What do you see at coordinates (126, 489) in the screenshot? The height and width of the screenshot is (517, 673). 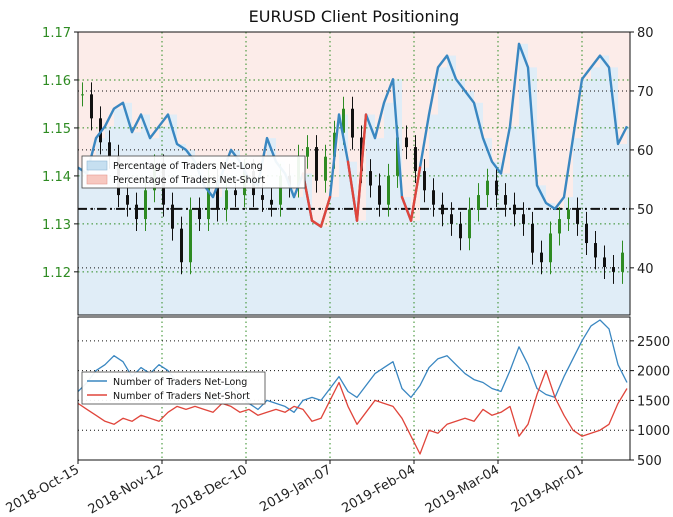 I see `x-tick-label: 2018-Nov-12` at bounding box center [126, 489].